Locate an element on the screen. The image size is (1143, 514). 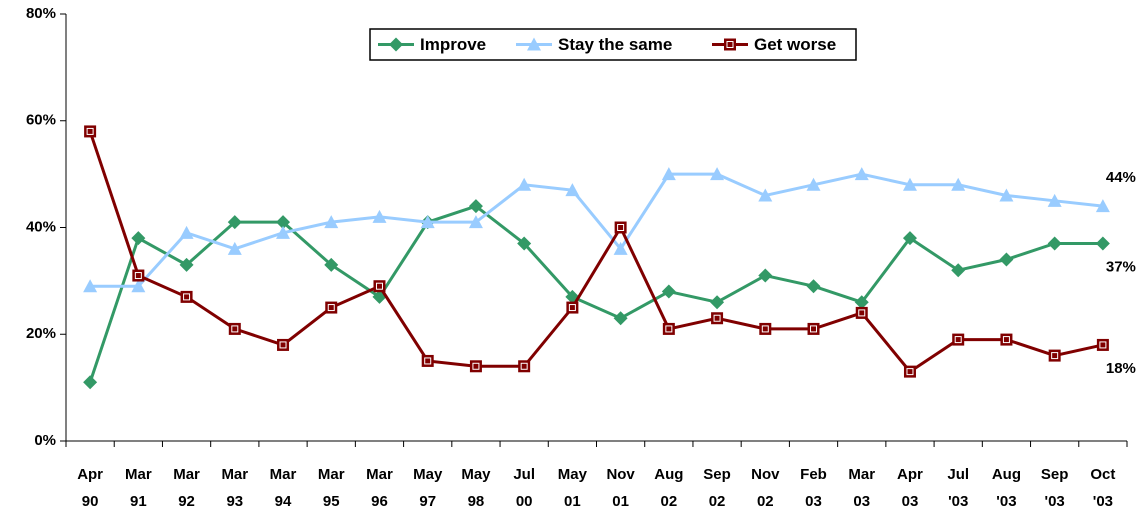
x-tick-label: 97 is located at coordinates (427, 501).